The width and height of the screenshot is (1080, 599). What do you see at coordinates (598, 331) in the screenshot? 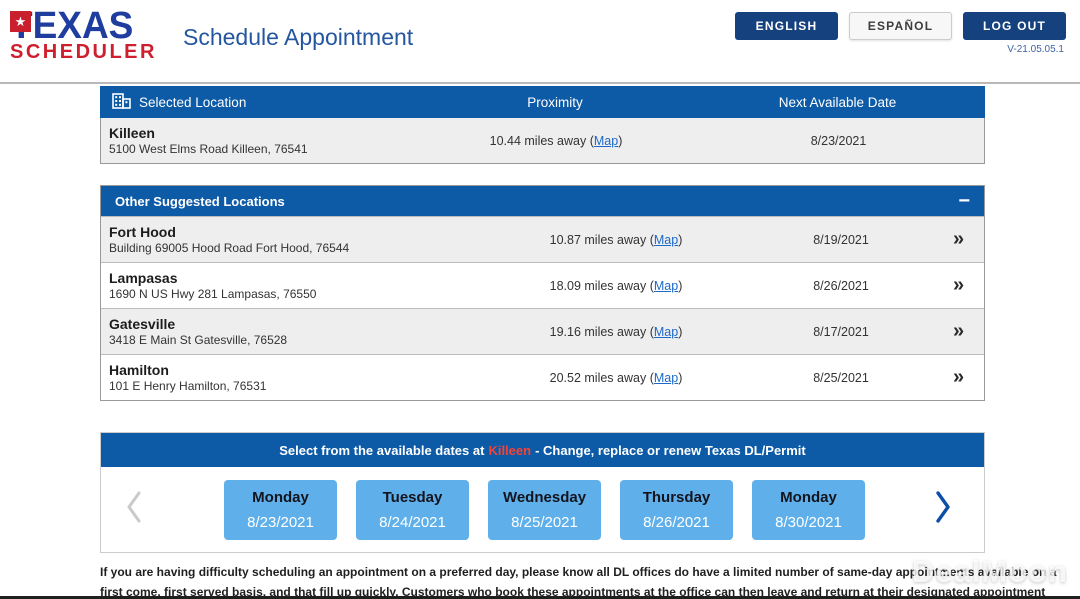
I see `distance-text: 19.16 miles away` at bounding box center [598, 331].